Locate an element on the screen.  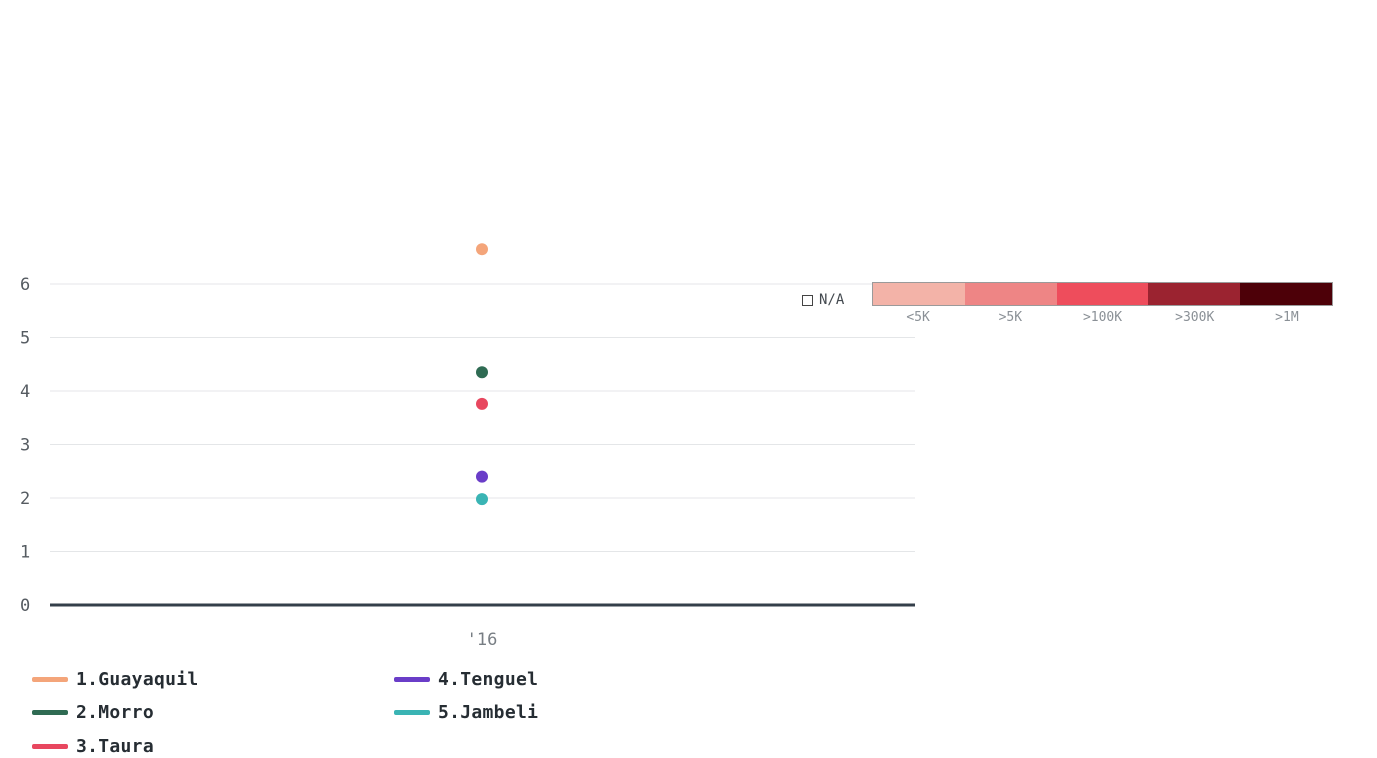
x-axis-ticks: '16 is located at coordinates (482, 640).